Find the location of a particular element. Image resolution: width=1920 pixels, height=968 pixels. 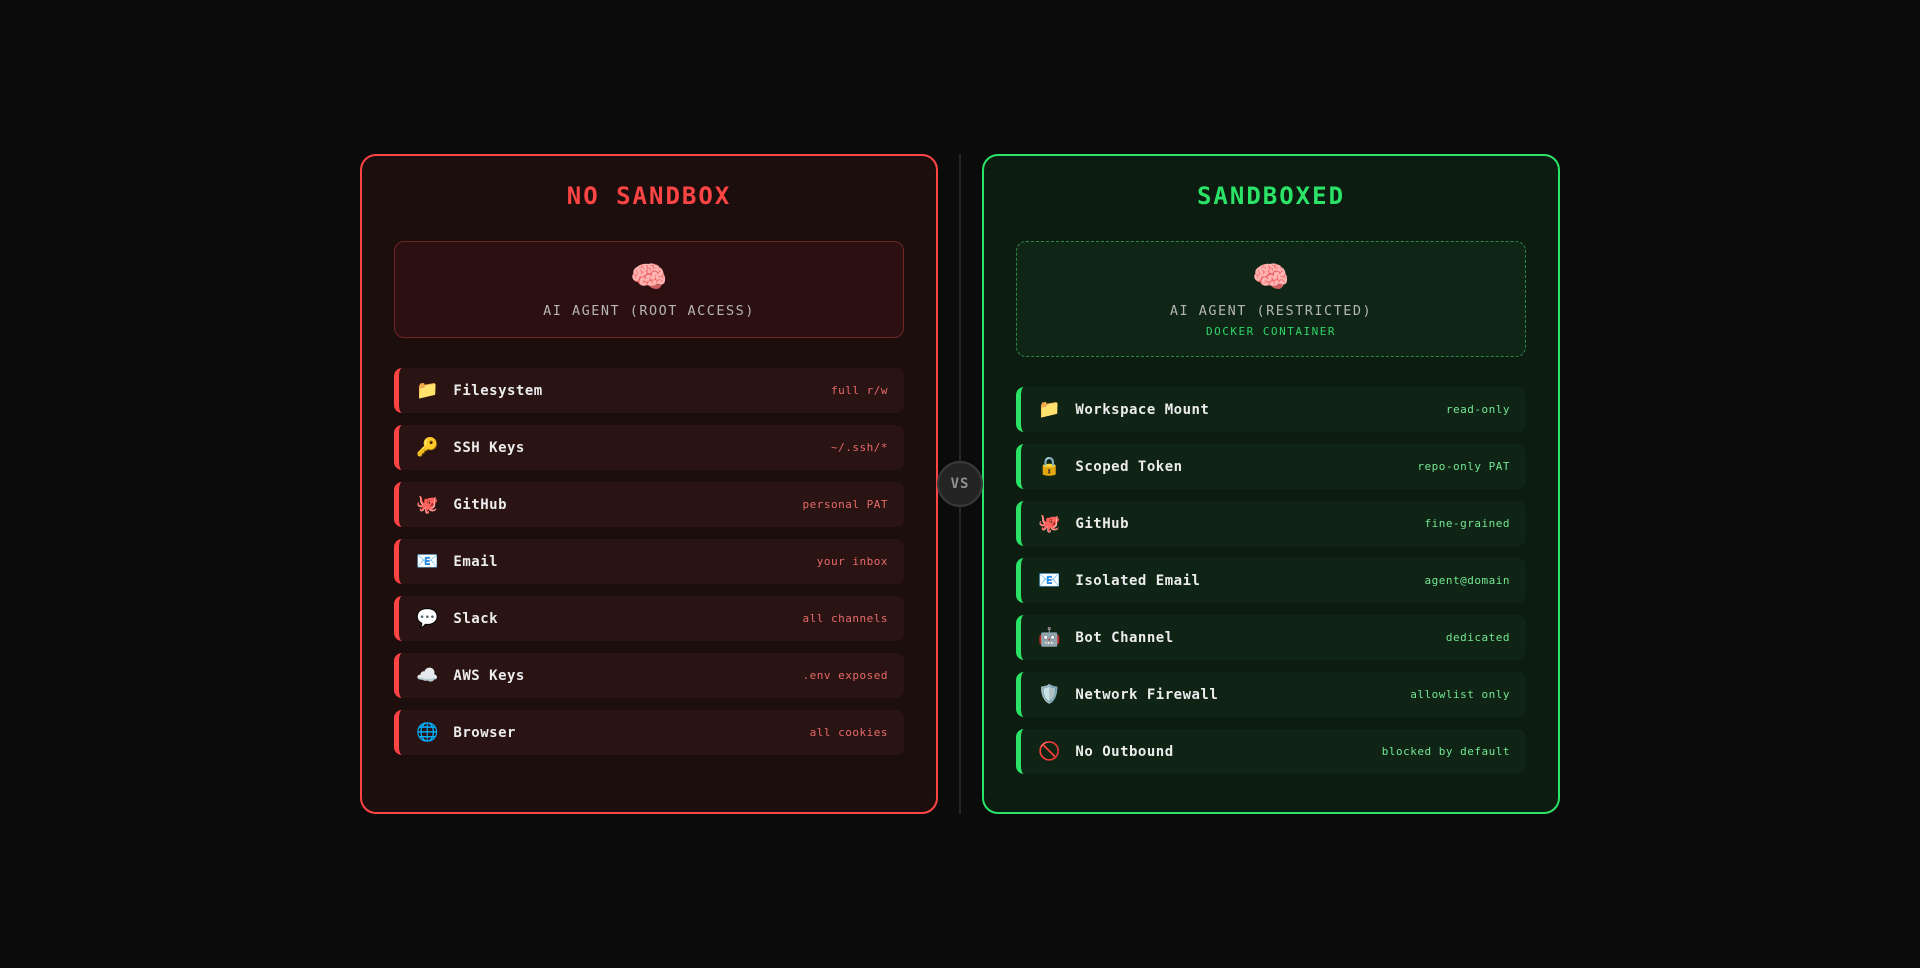

no-entry-icon: 🚫 is located at coordinates (1049, 751).